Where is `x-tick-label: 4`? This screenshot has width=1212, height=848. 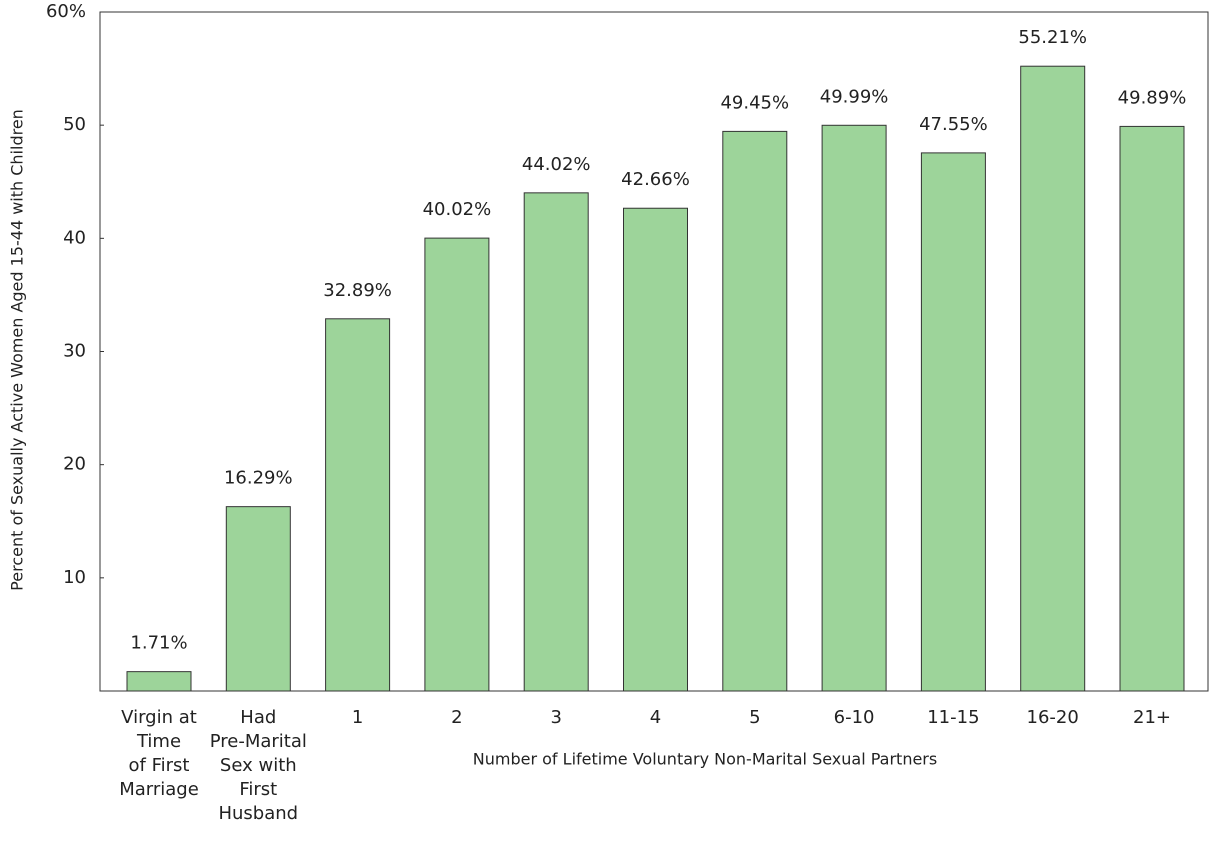
x-tick-label: 4 is located at coordinates (655, 717).